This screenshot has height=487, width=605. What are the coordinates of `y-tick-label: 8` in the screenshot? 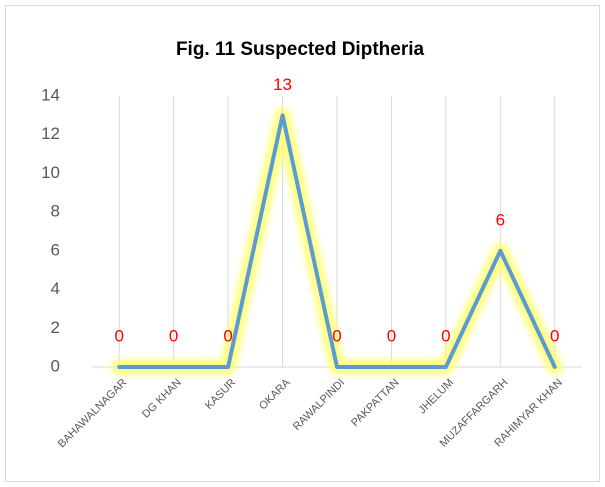 It's located at (55, 211).